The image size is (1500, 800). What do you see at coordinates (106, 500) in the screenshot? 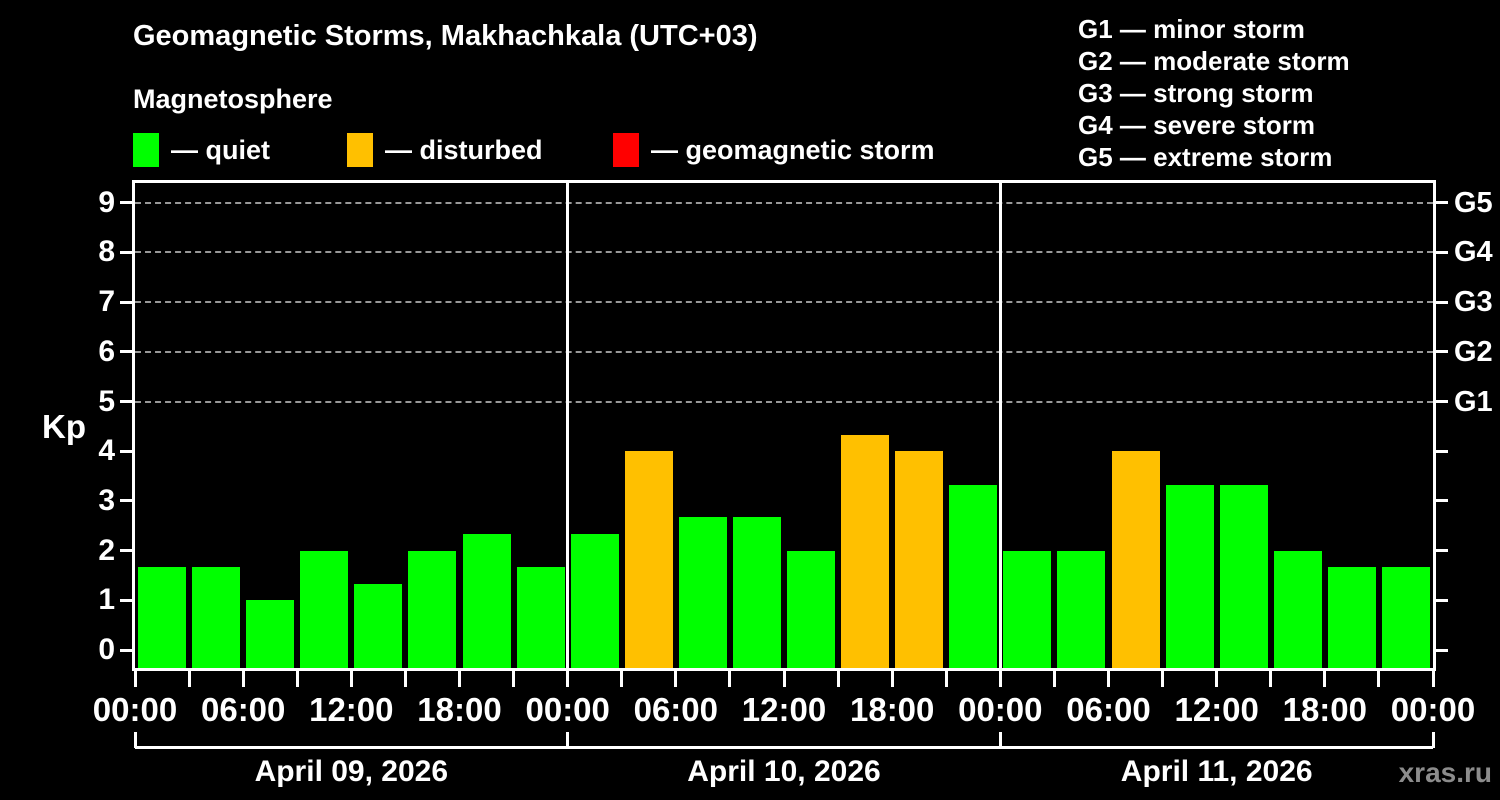
I see `y-tick-label: 3` at bounding box center [106, 500].